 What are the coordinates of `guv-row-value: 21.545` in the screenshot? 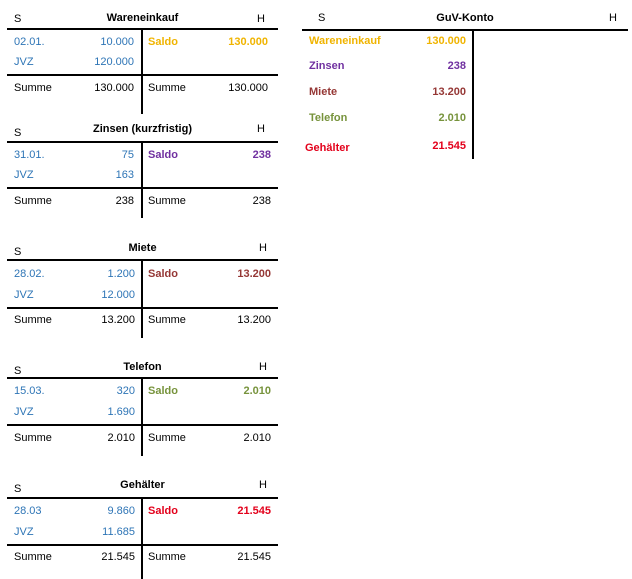 It's located at (449, 146).